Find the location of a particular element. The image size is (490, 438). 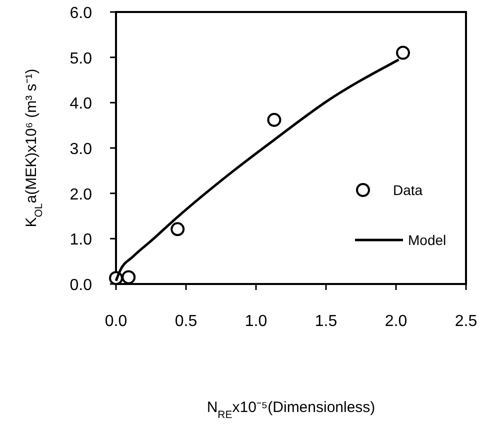

x-axis-title: N$_{RE}$x10⁻⁵(Dimensionless) is located at coordinates (291, 410).